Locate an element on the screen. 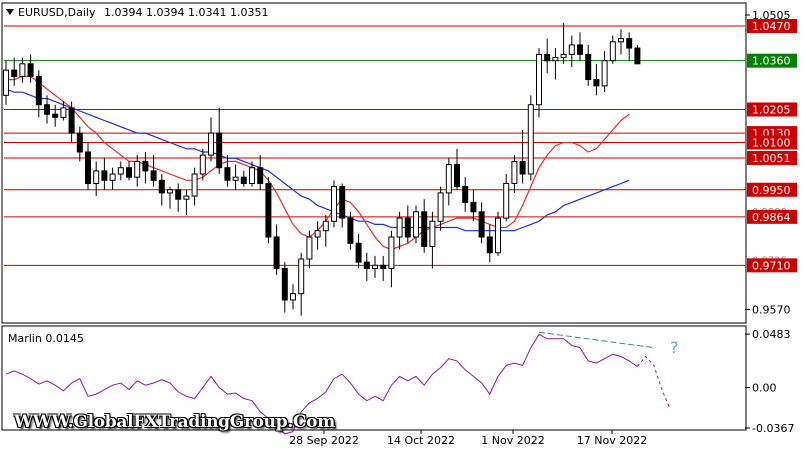  osc-y-tick-label: 0.00 is located at coordinates (764, 387).